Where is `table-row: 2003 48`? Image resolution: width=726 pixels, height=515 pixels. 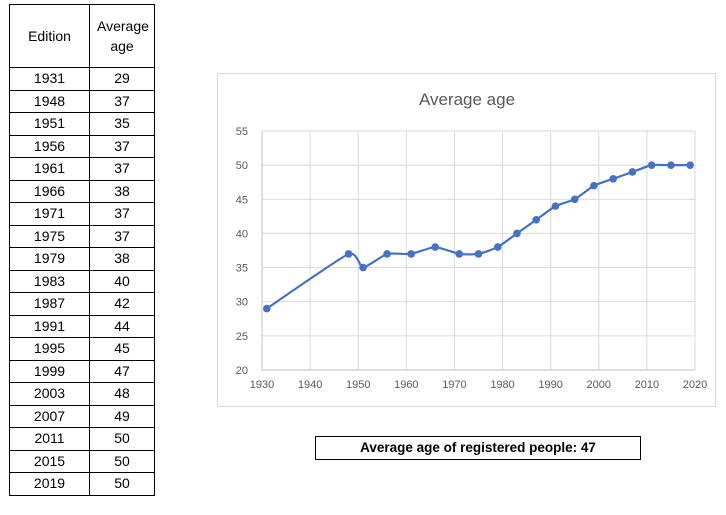
table-row: 2003 48 is located at coordinates (82, 394).